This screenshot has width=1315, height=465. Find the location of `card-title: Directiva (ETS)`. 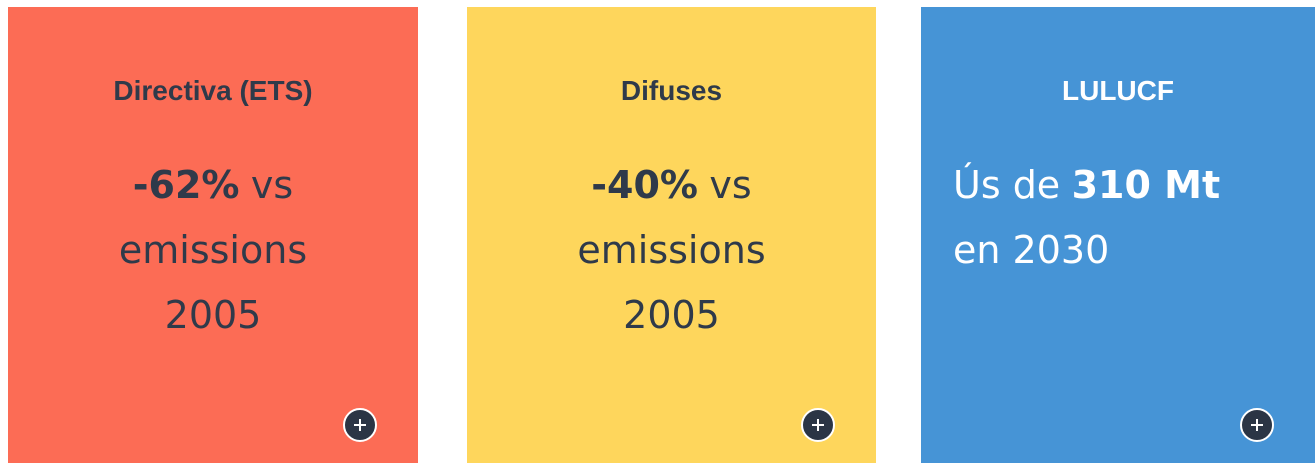

card-title: Directiva (ETS) is located at coordinates (213, 90).